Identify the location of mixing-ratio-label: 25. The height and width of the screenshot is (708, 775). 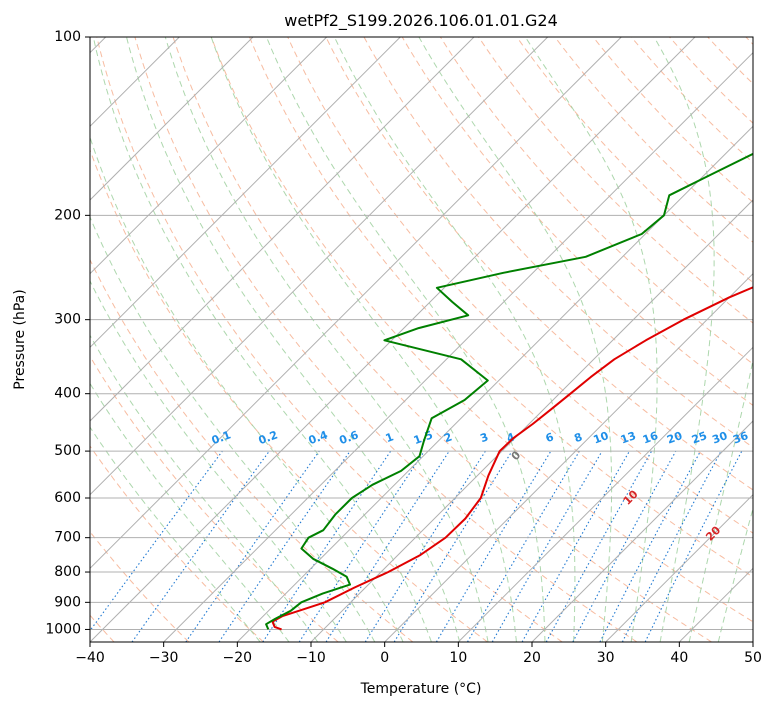
(699, 437).